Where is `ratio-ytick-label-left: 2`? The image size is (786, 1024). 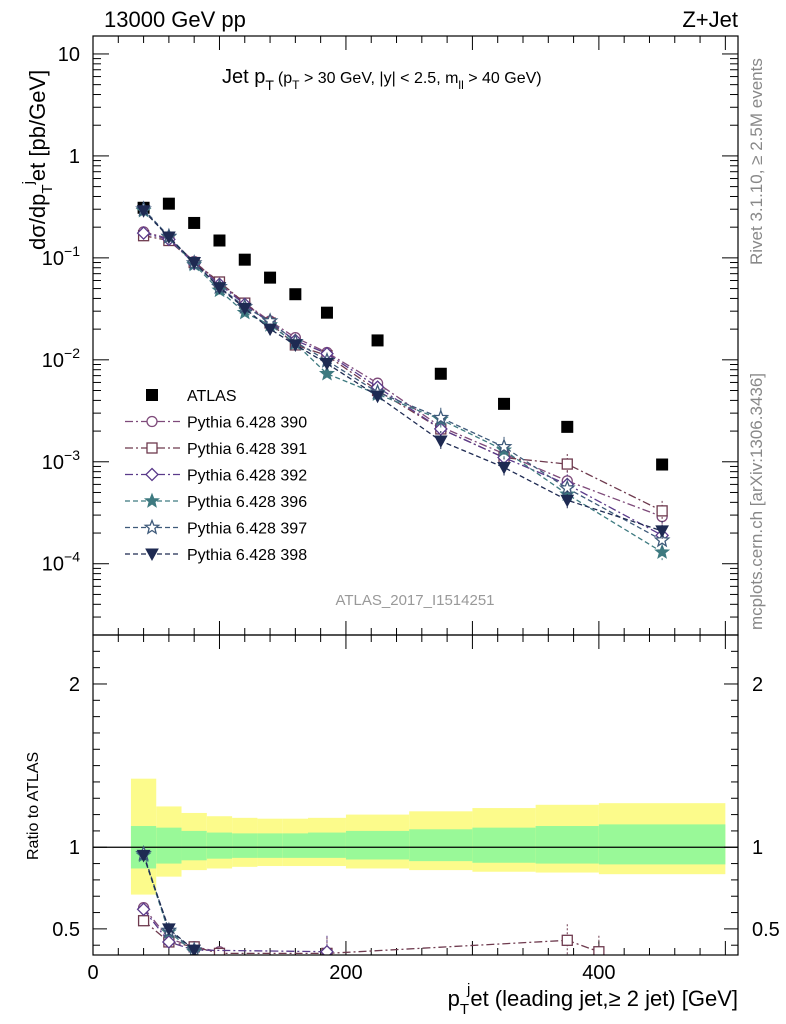 ratio-ytick-label-left: 2 is located at coordinates (74, 685).